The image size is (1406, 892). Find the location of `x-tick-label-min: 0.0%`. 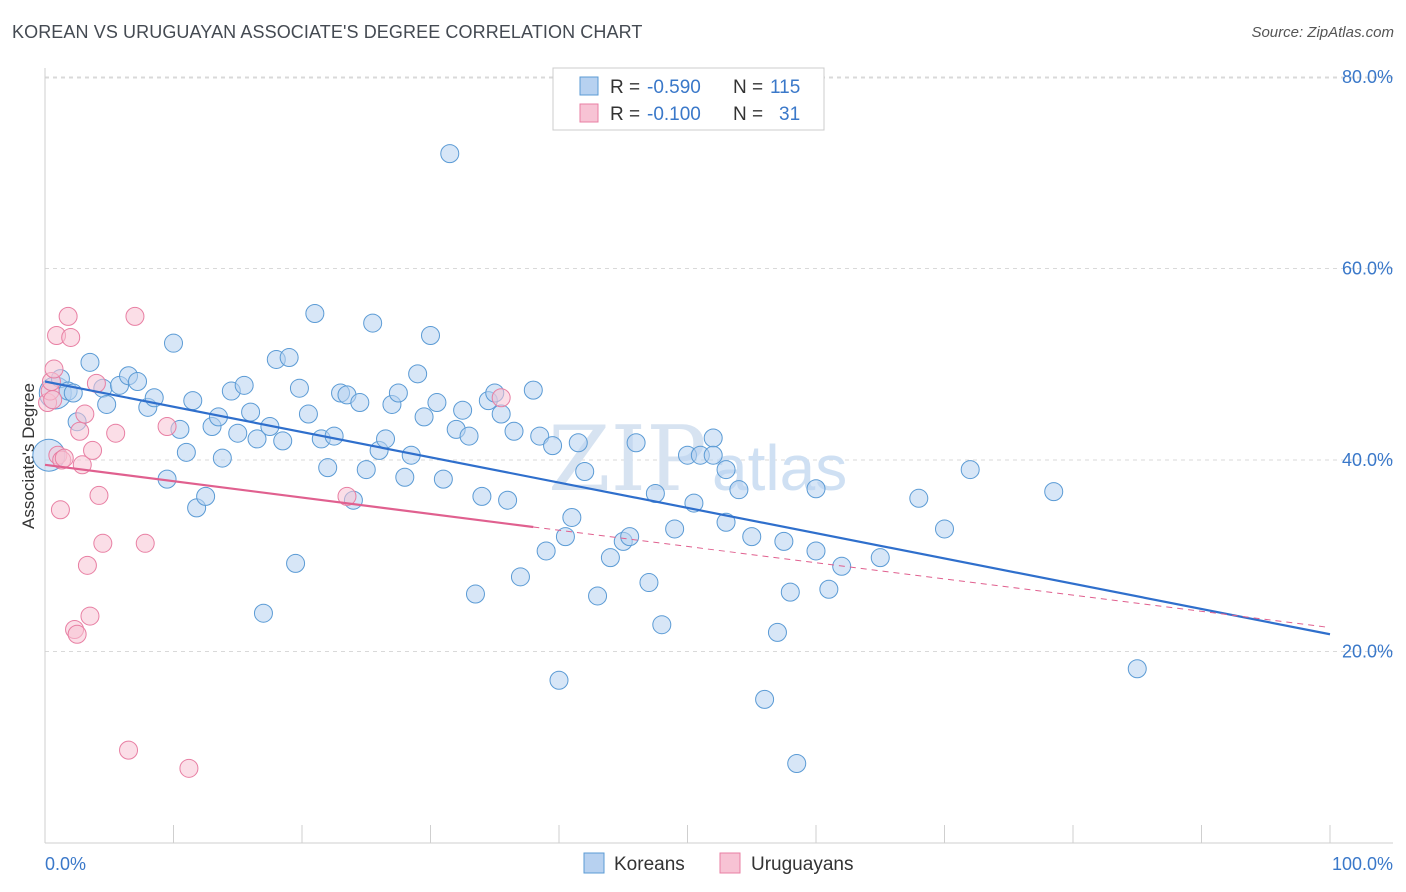

x-tick-label-min: 0.0% is located at coordinates (65, 864).